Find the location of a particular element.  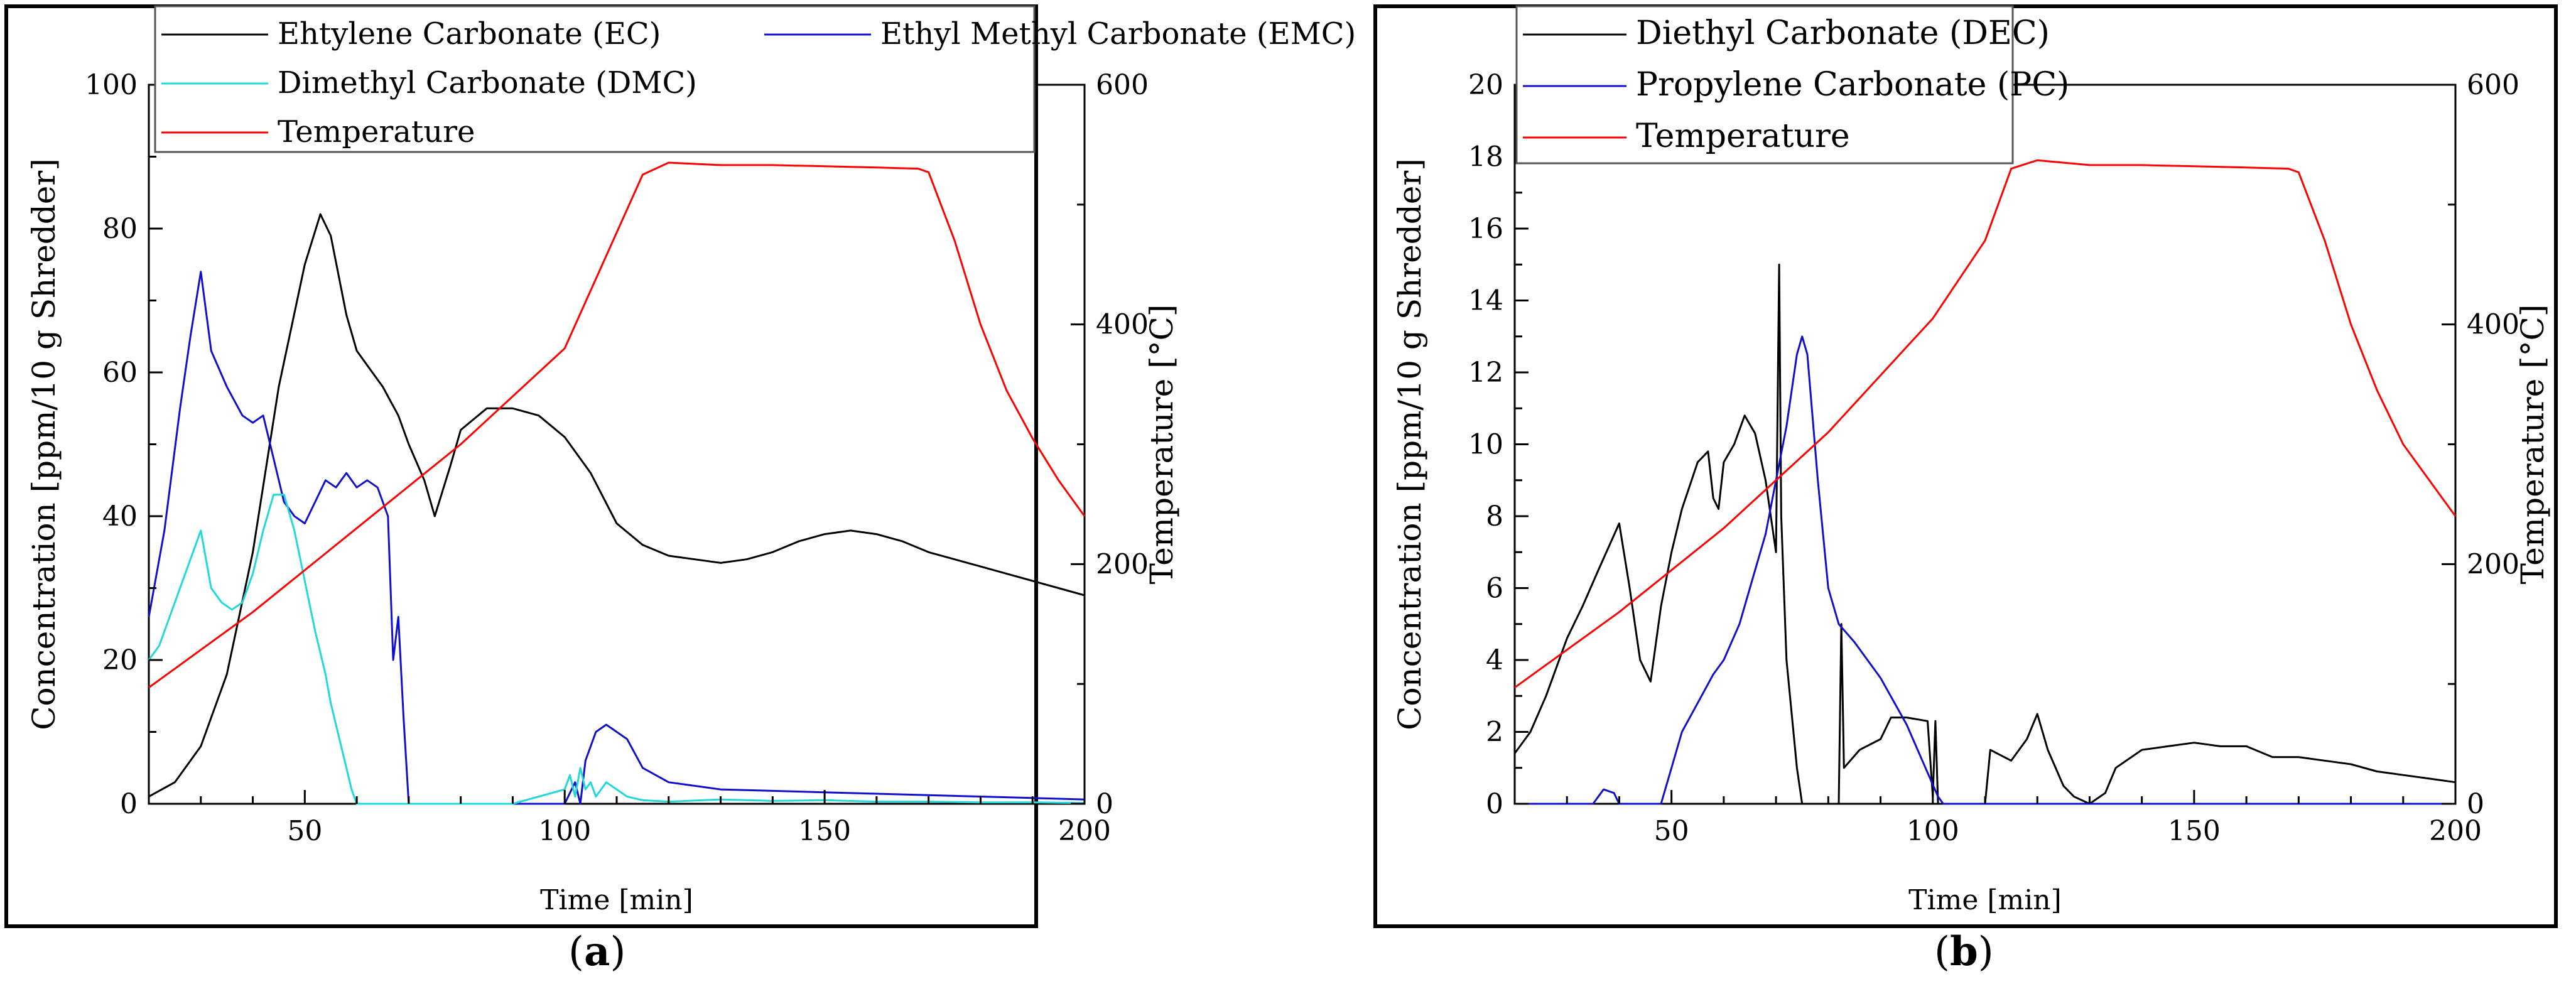

panel-caption-b: (b) is located at coordinates (1964, 951).